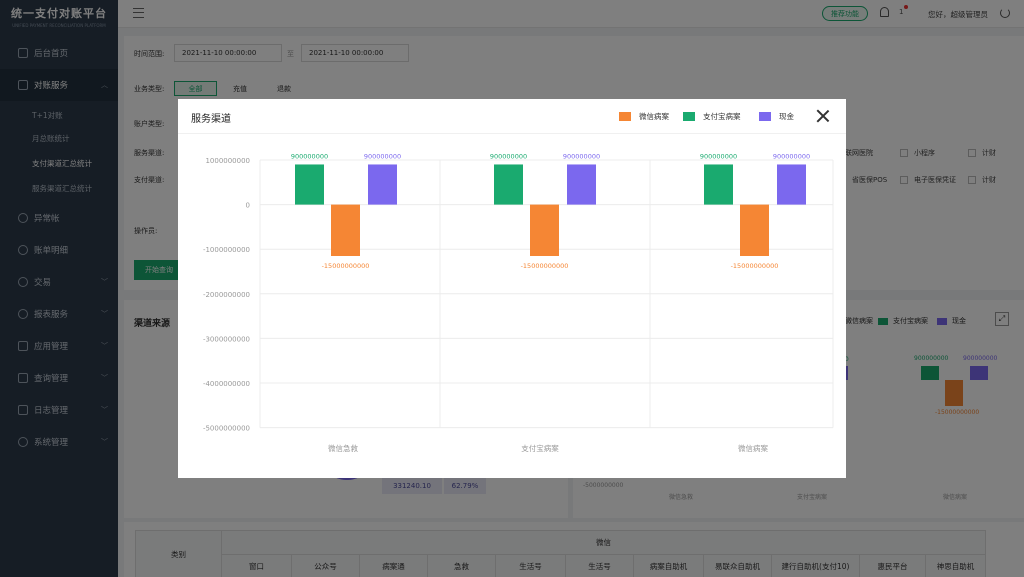 The width and height of the screenshot is (1024, 577). What do you see at coordinates (786, 116) in the screenshot?
I see `legend-label: 现金` at bounding box center [786, 116].